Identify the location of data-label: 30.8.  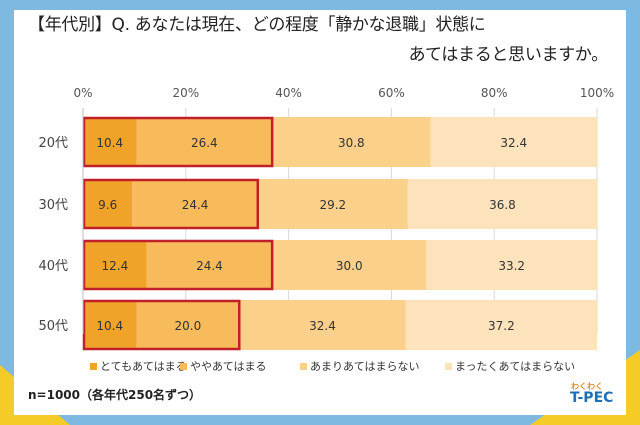
(351, 143).